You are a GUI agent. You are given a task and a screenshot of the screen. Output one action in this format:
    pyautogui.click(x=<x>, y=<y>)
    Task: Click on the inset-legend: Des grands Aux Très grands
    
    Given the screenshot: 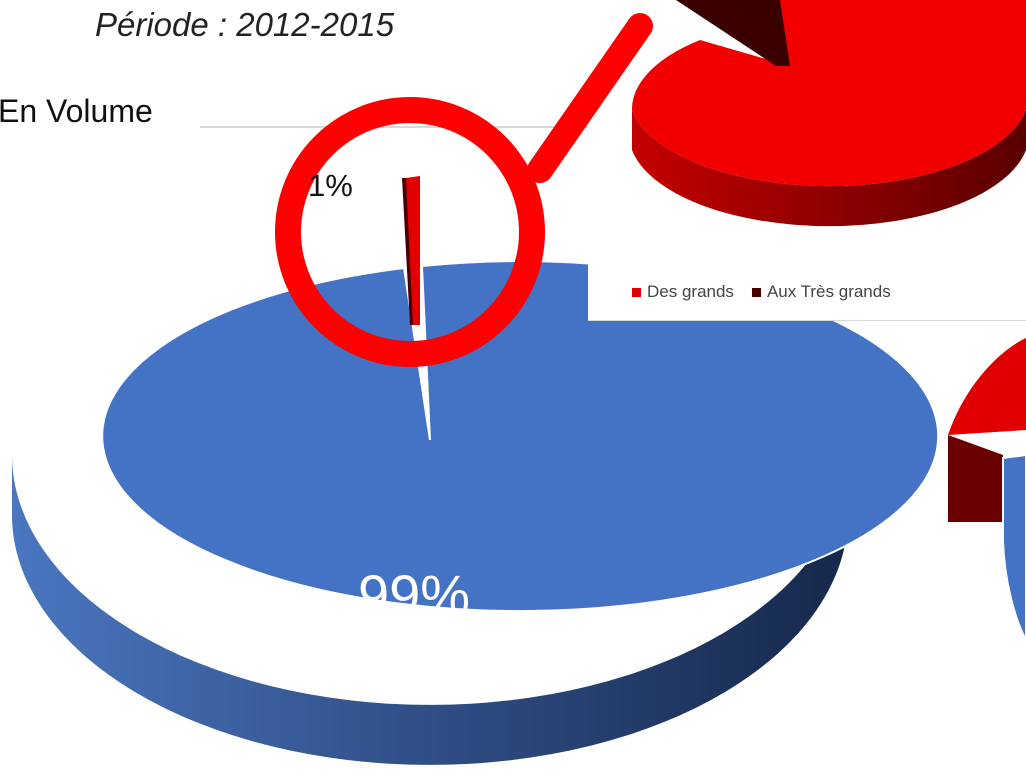 What is the action you would take?
    pyautogui.click(x=761, y=292)
    